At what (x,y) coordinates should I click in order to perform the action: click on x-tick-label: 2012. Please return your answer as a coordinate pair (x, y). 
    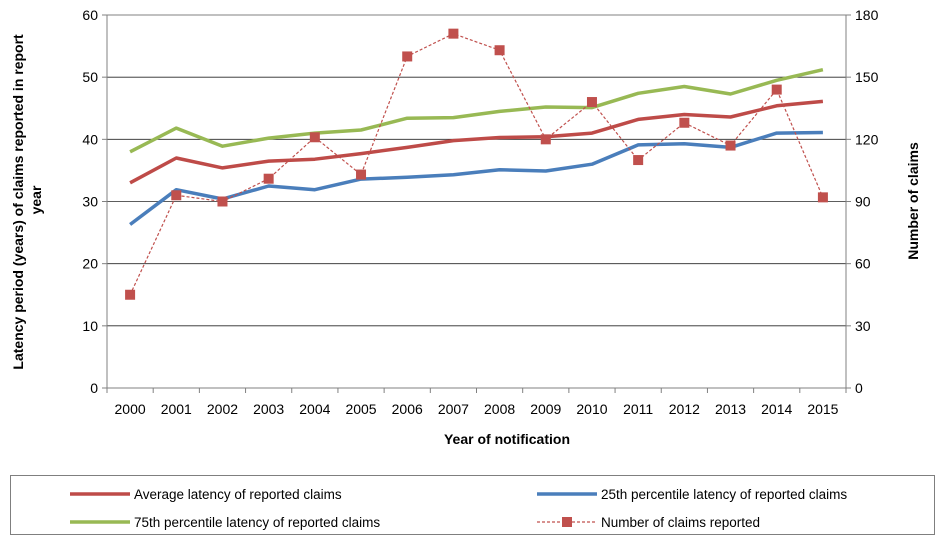
    Looking at the image, I should click on (684, 409).